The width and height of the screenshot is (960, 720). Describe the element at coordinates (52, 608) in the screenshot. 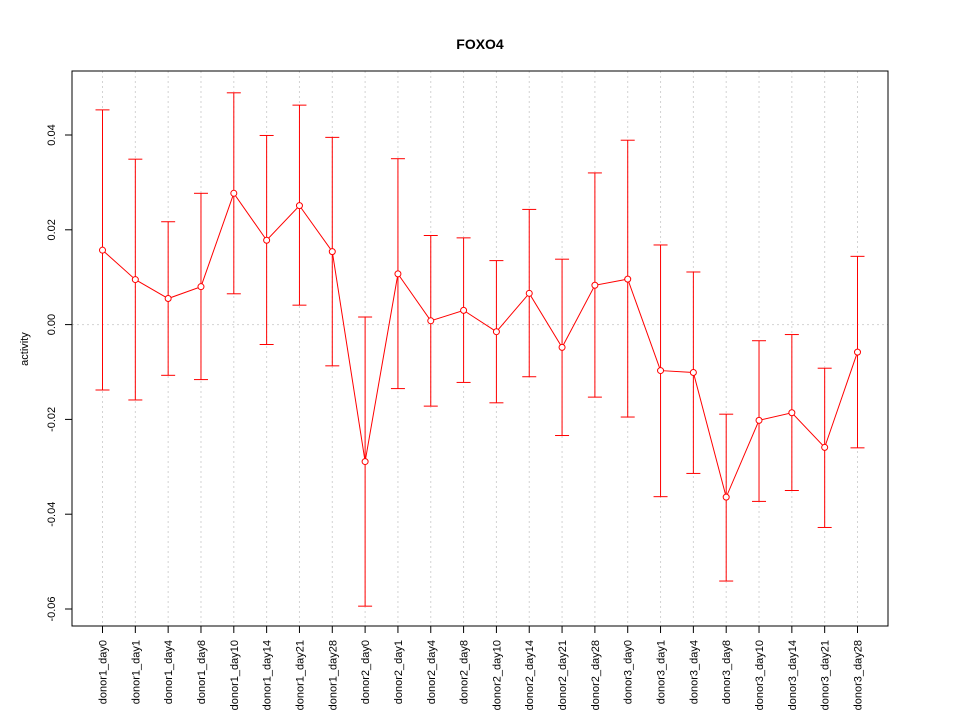

I see `y-tick-label: -0.06` at that location.